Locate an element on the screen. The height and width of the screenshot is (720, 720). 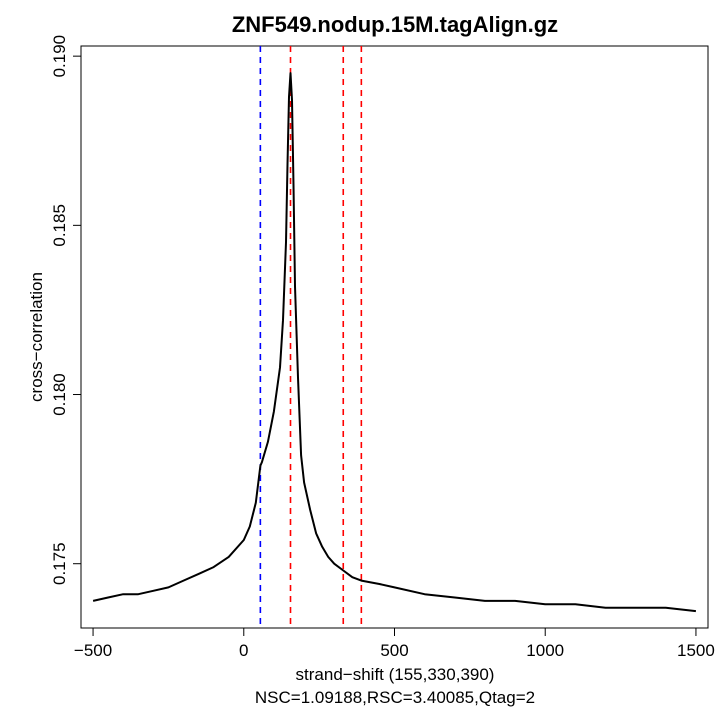
x-tick-label: 0 is located at coordinates (243, 650).